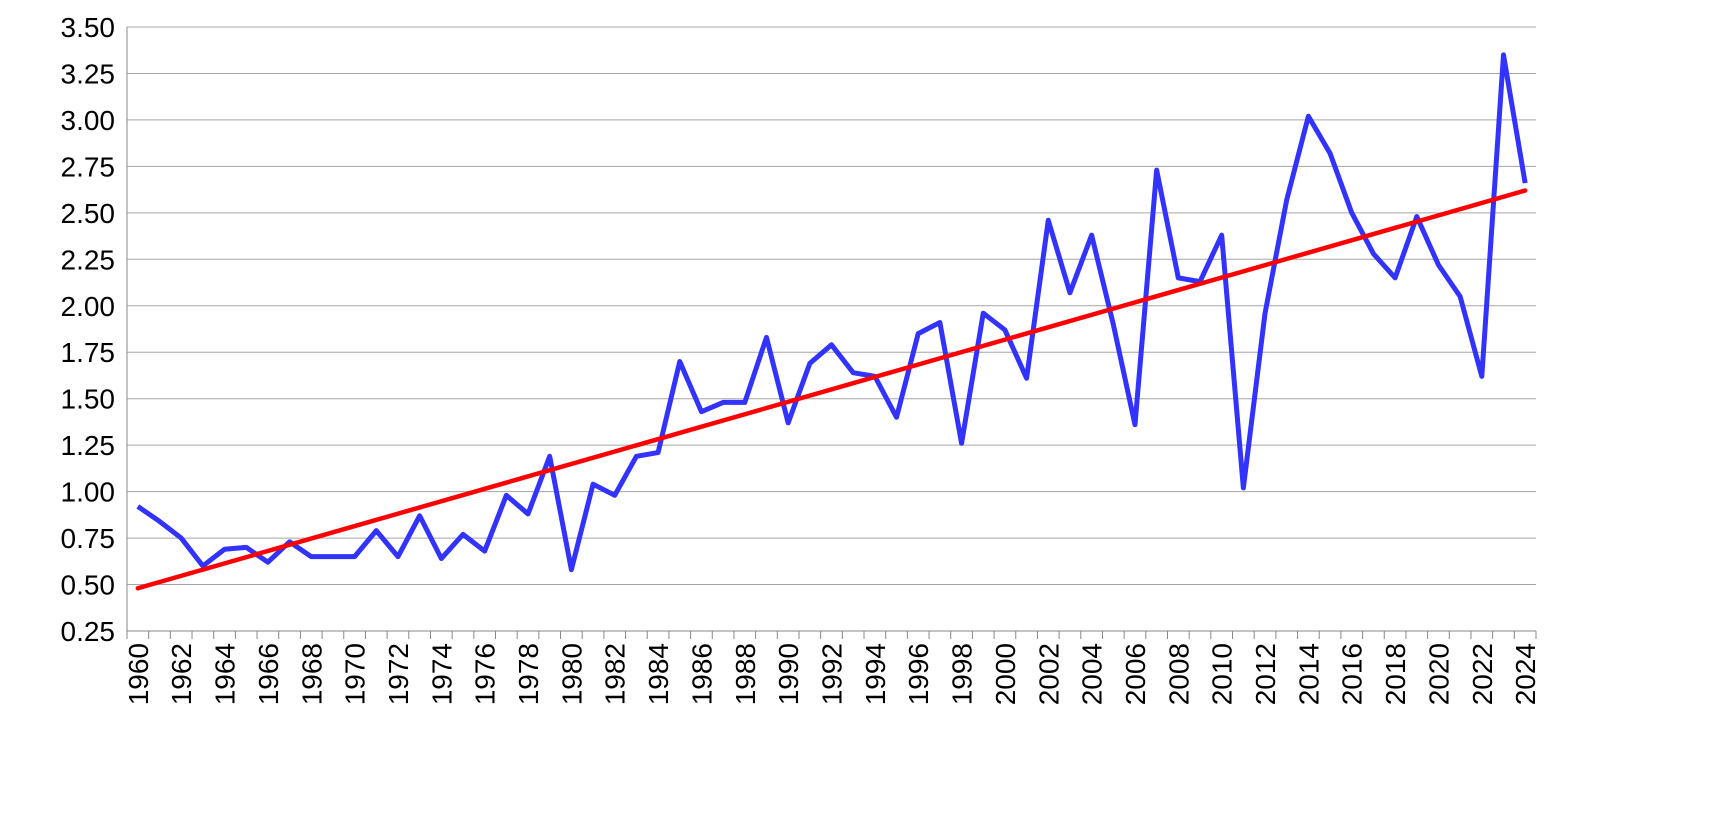 This screenshot has height=824, width=1725. What do you see at coordinates (962, 674) in the screenshot?
I see `x-tick-label: 1998` at bounding box center [962, 674].